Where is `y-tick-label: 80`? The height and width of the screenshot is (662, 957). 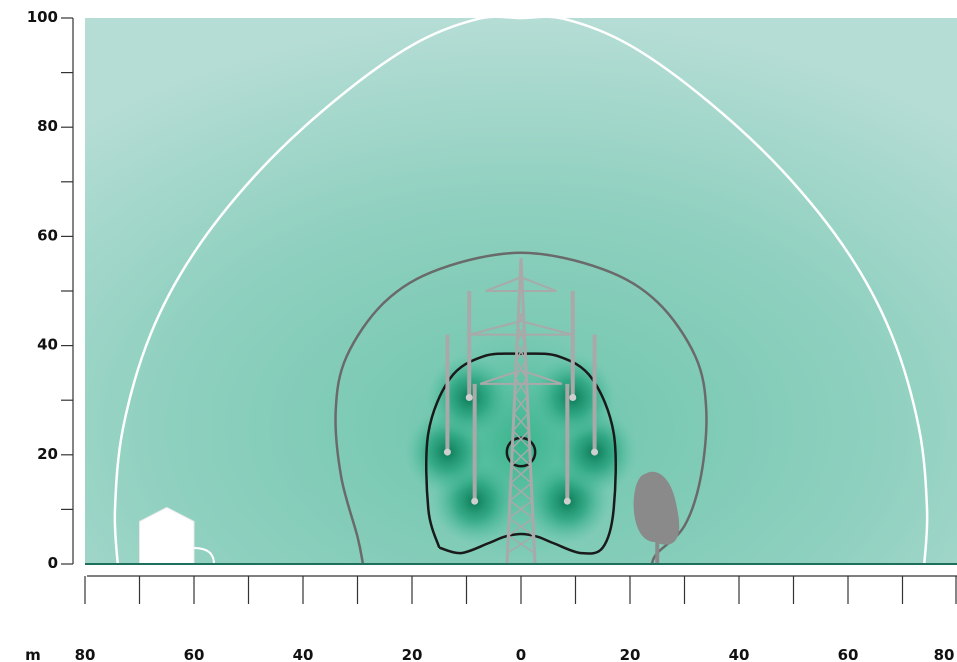
y-tick-label: 80 is located at coordinates (47, 126).